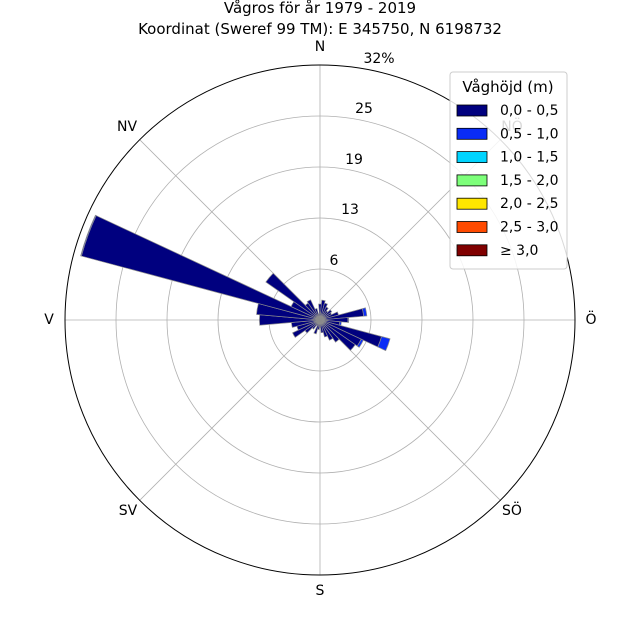  I want to click on legend-label: 2,0 - 2,5, so click(529, 204).